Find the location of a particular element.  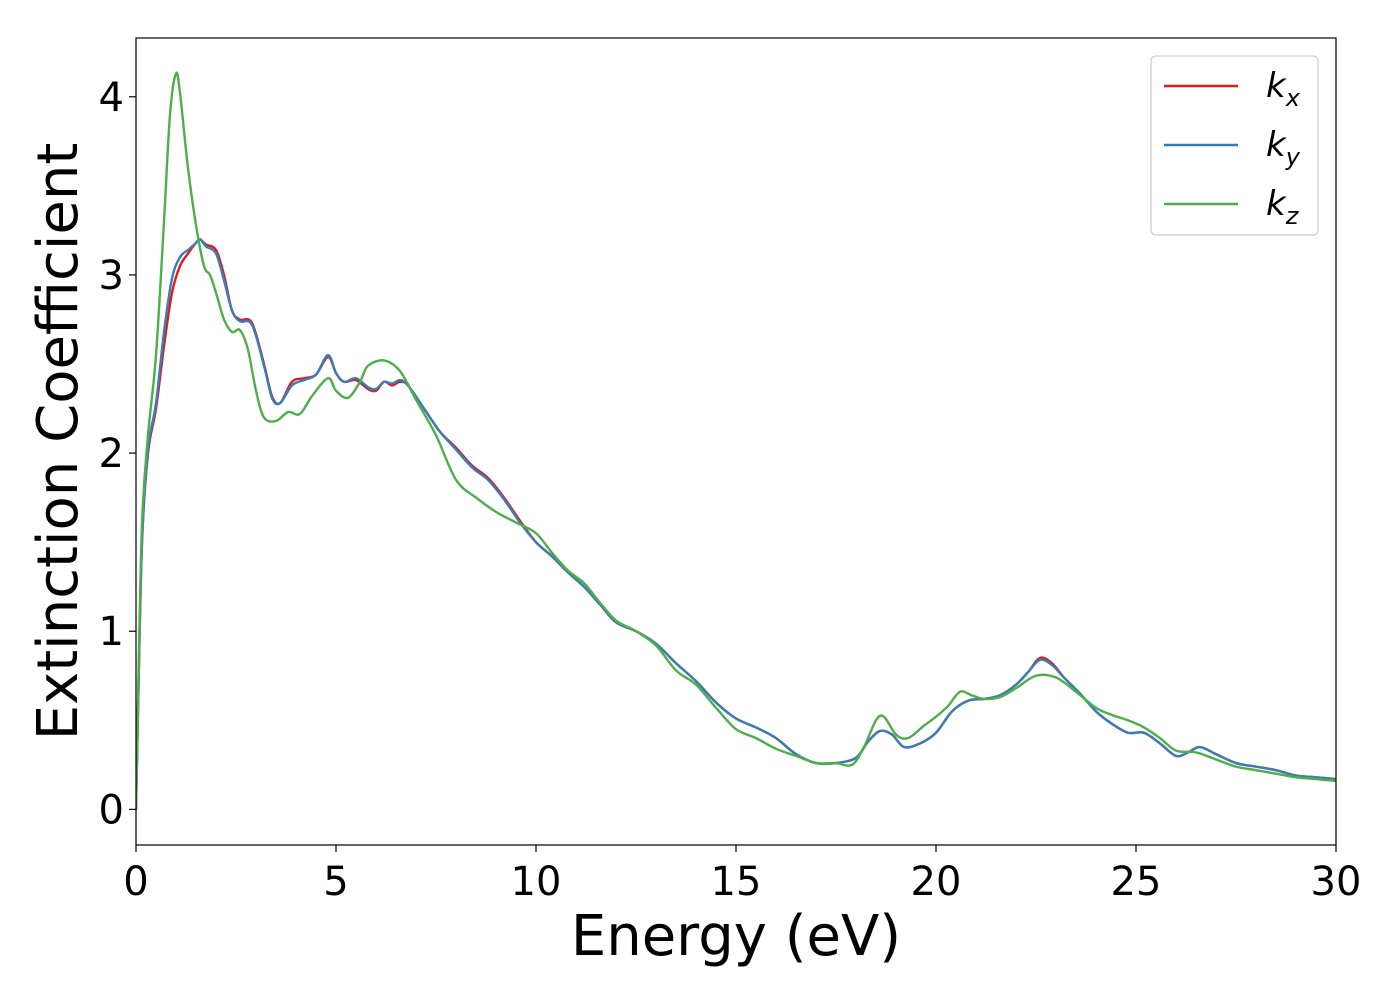

y-axis-ticks: 0 1 2 3 4 is located at coordinates (117, 454).